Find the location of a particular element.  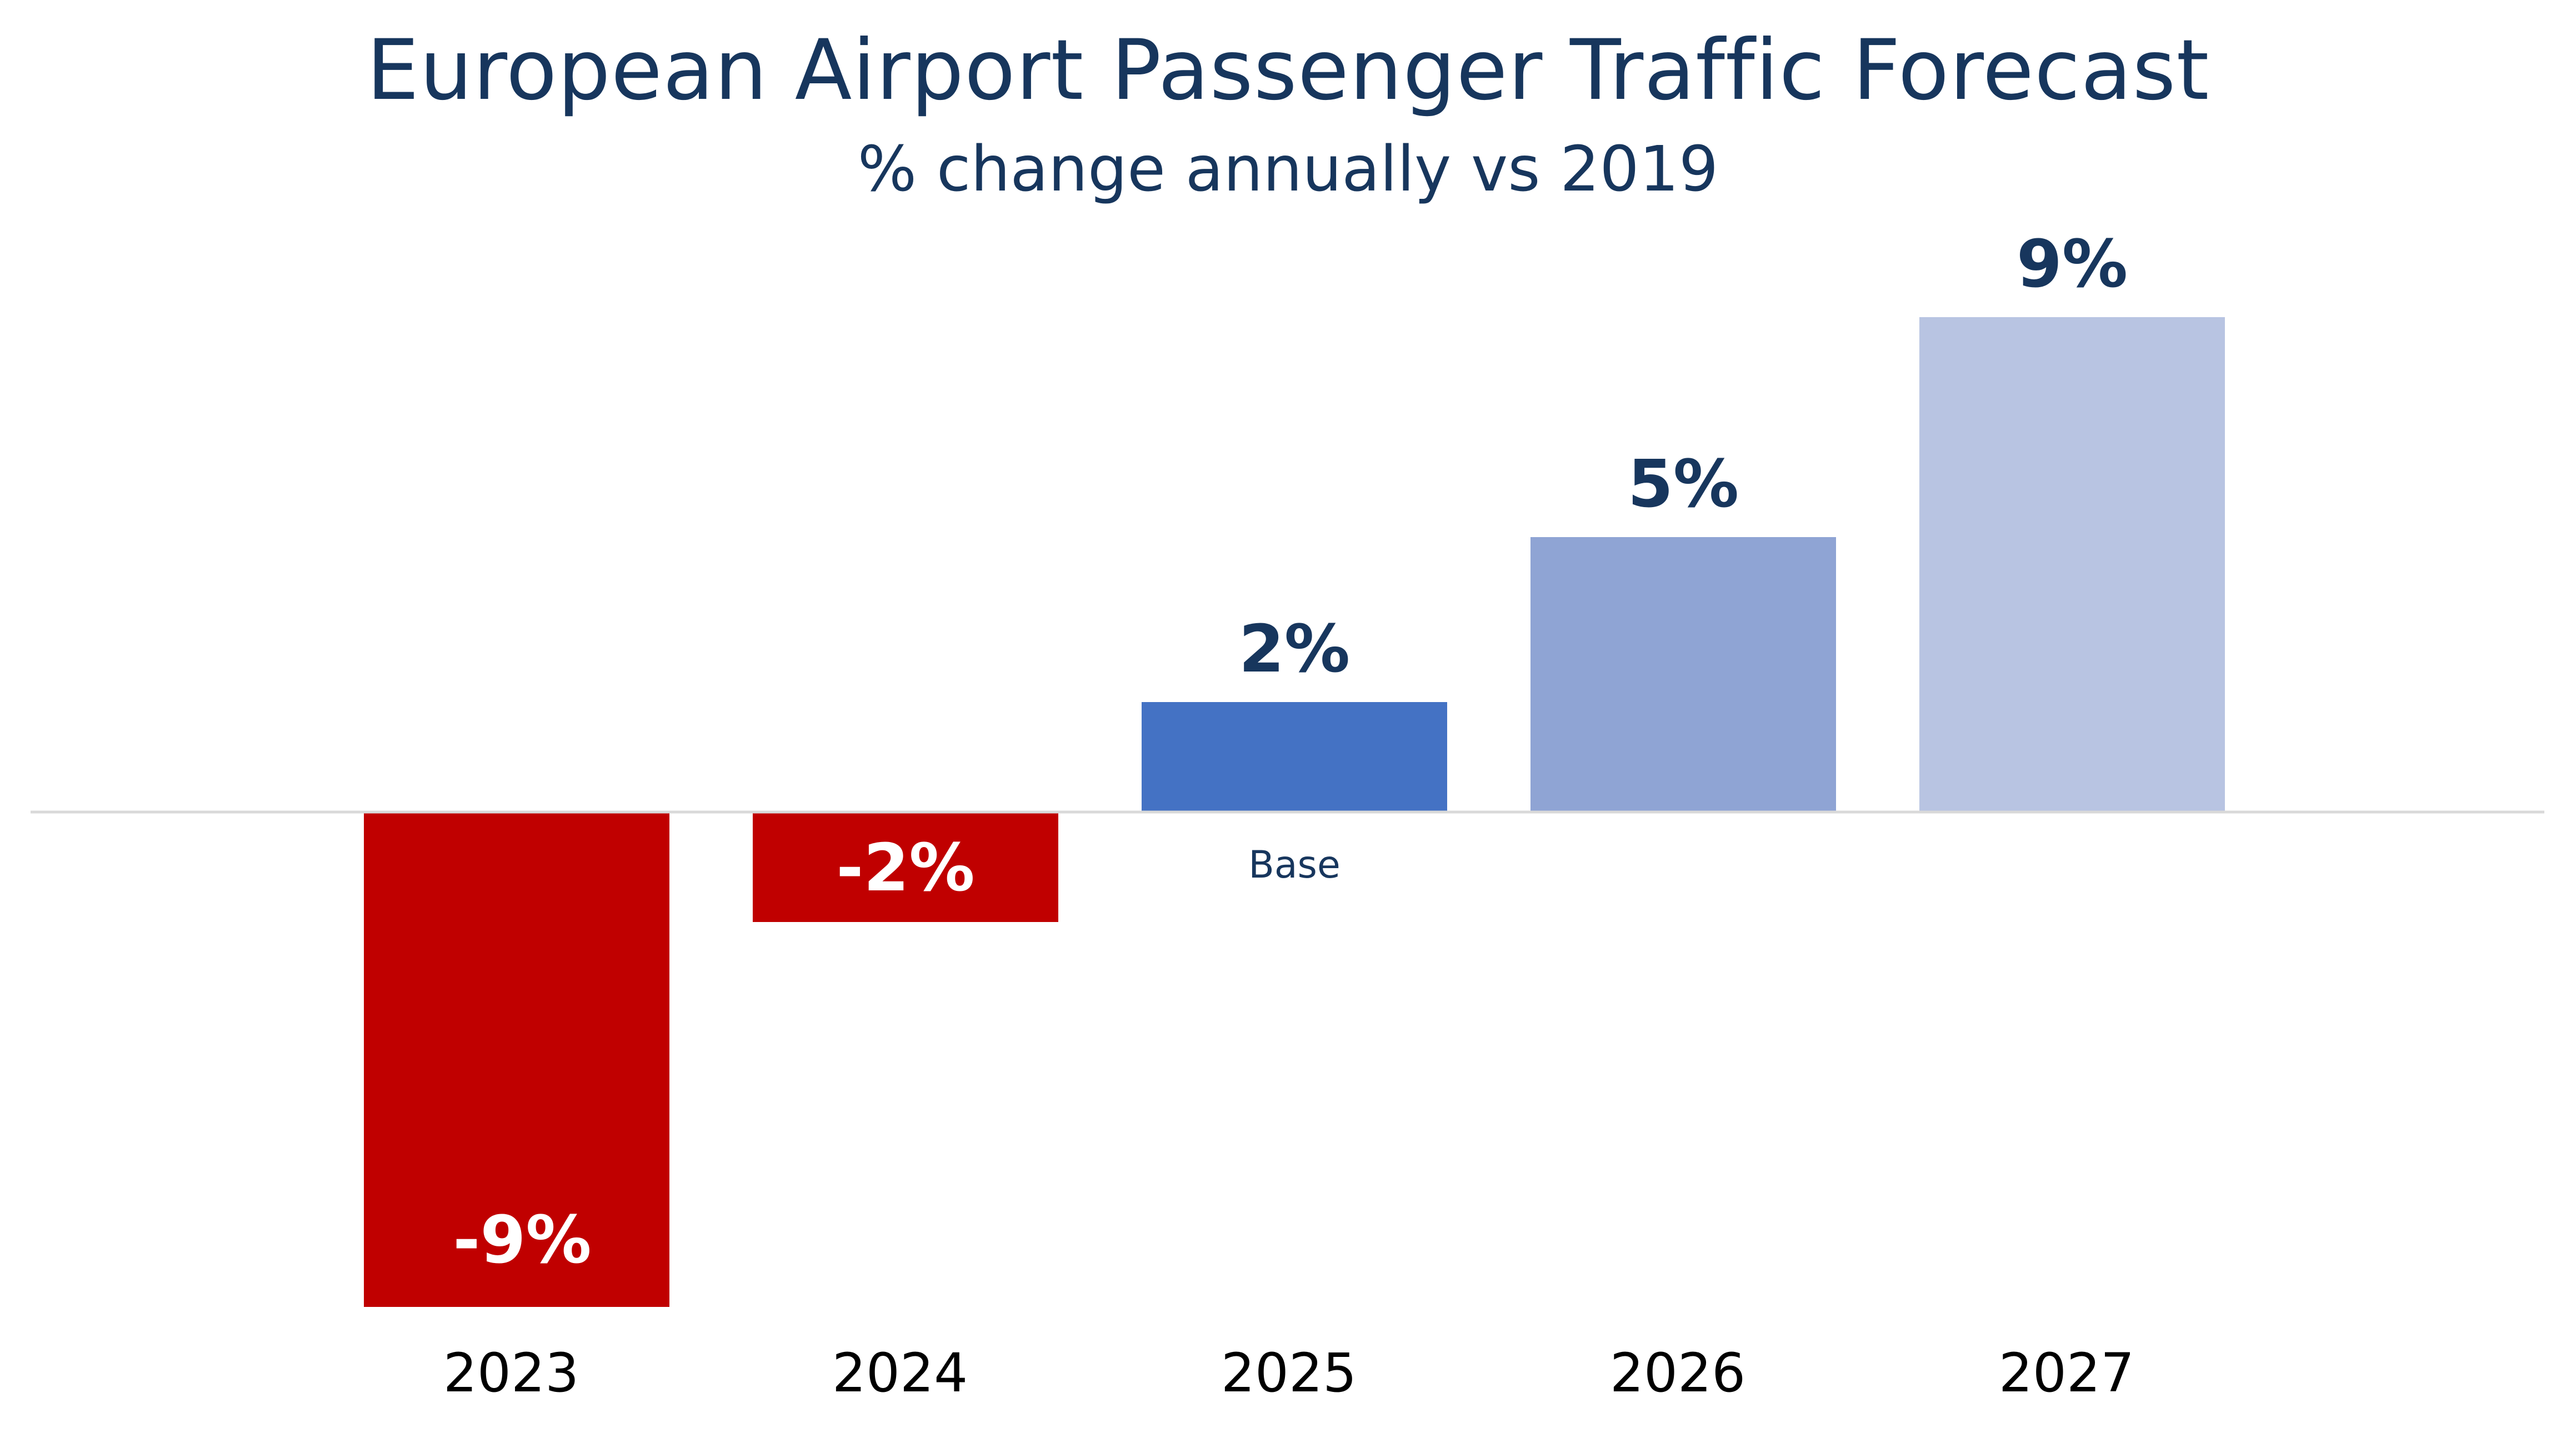

data-label-2025: 2% is located at coordinates (1294, 648).